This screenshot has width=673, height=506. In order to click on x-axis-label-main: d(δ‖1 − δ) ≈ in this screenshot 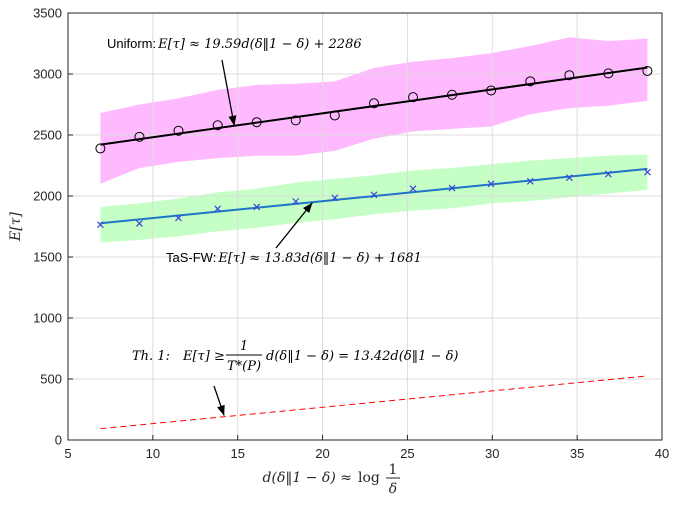, I will do `click(307, 478)`.